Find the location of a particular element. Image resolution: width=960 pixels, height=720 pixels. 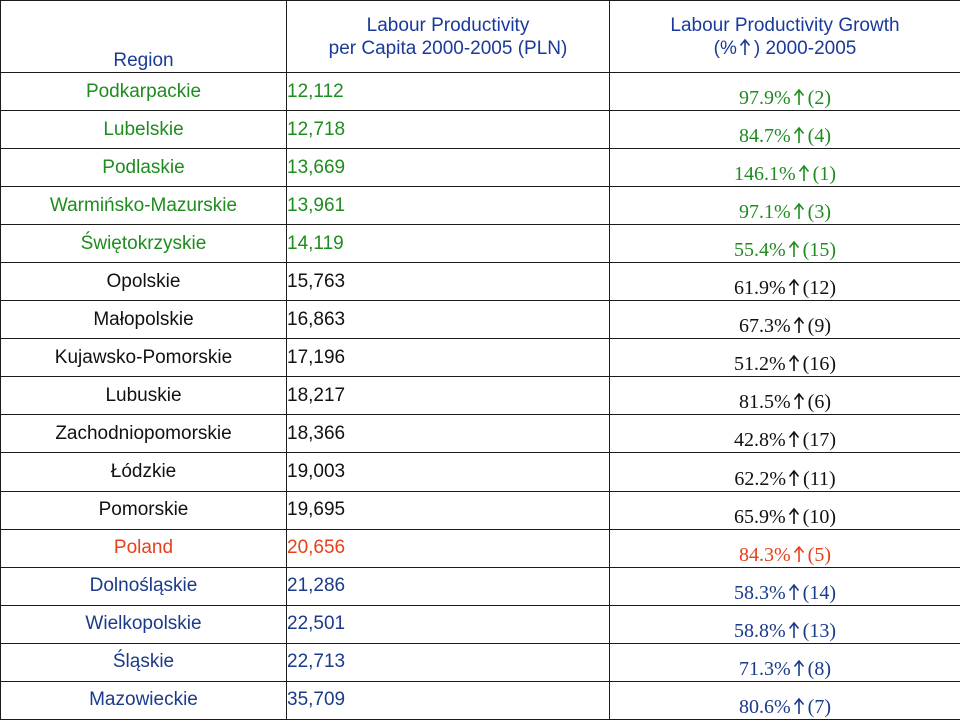

growth-cell: 42.8% (17) is located at coordinates (784, 434).